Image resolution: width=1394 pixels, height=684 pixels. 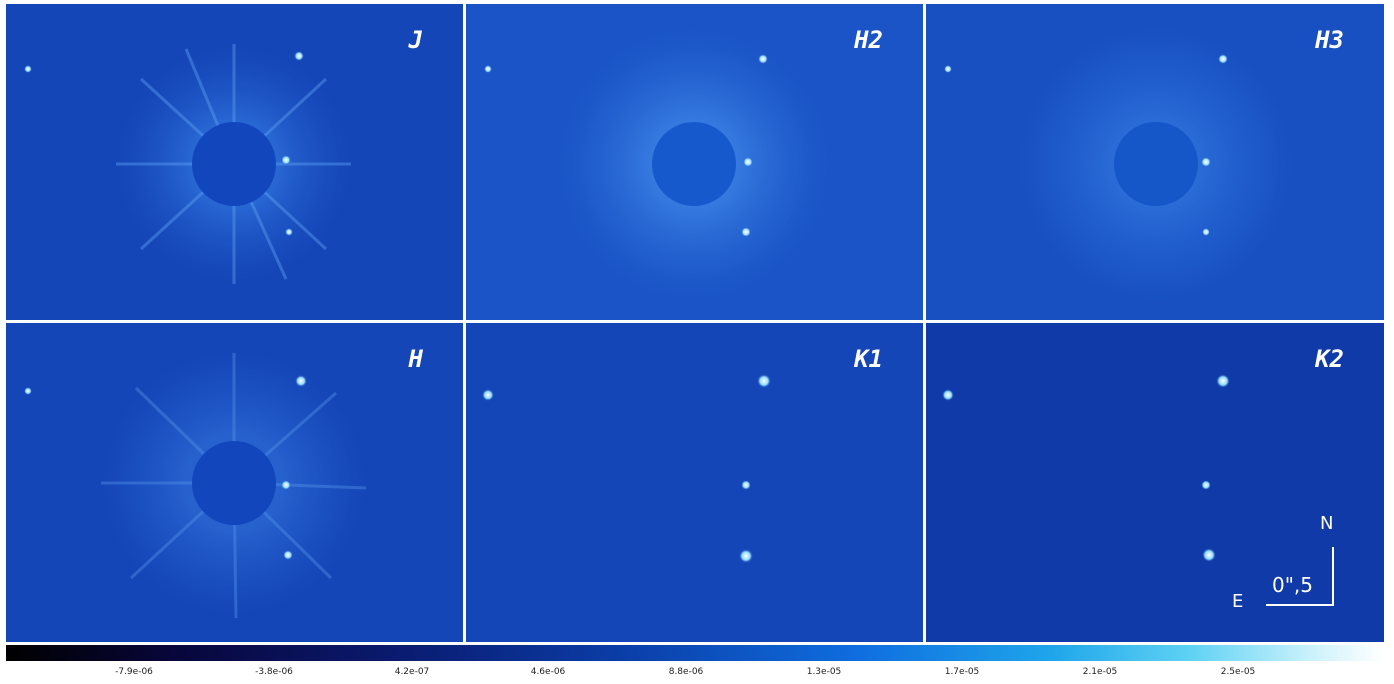 What do you see at coordinates (415, 40) in the screenshot?
I see `band-label: J` at bounding box center [415, 40].